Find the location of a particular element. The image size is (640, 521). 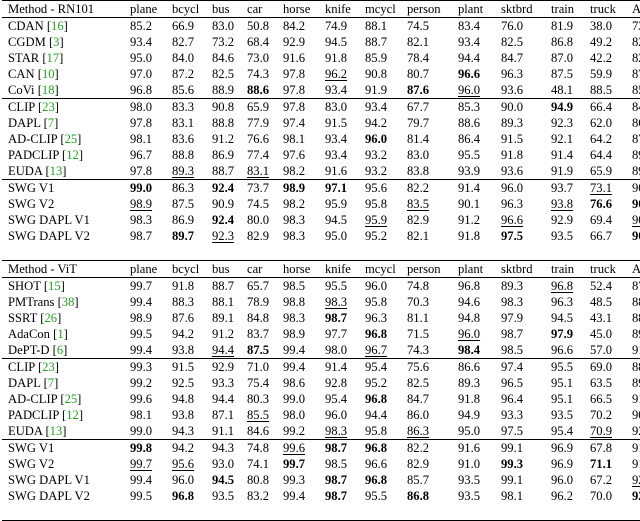

value-cell: 93.8 is located at coordinates (190, 415).